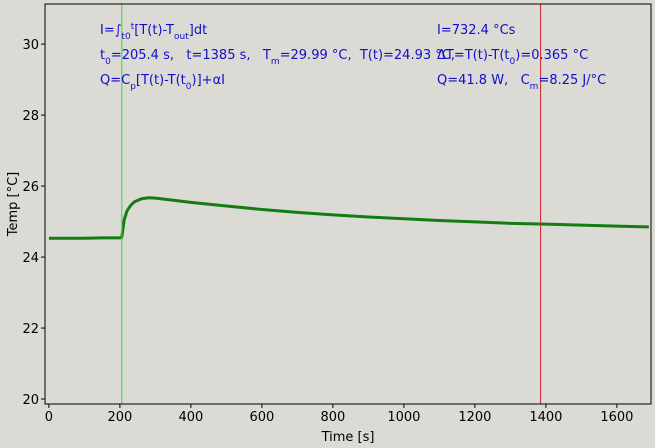 This screenshot has height=448, width=655. What do you see at coordinates (30, 258) in the screenshot?
I see `y-tick-label: 24` at bounding box center [30, 258].